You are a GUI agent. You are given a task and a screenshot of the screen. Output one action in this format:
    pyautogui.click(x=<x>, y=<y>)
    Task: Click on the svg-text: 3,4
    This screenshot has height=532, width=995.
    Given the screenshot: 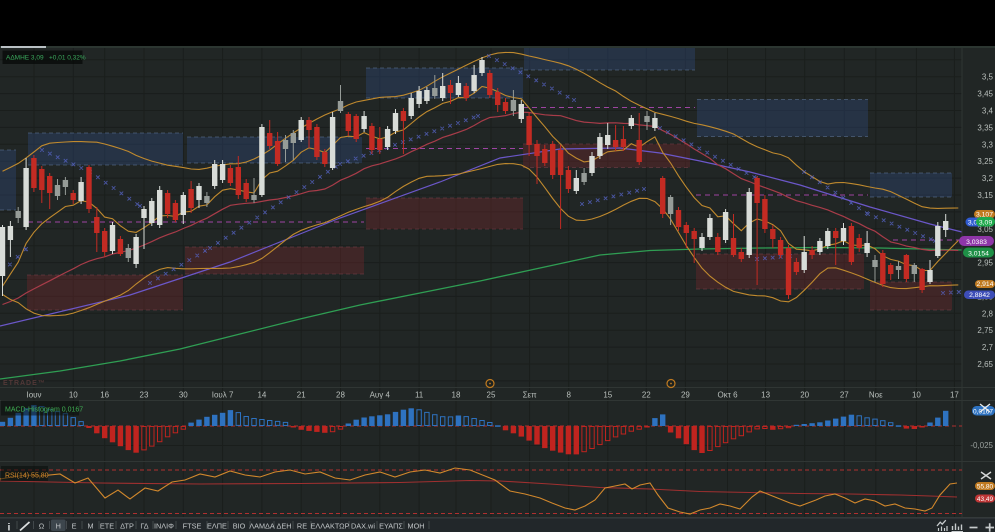 What is the action you would take?
    pyautogui.click(x=988, y=111)
    